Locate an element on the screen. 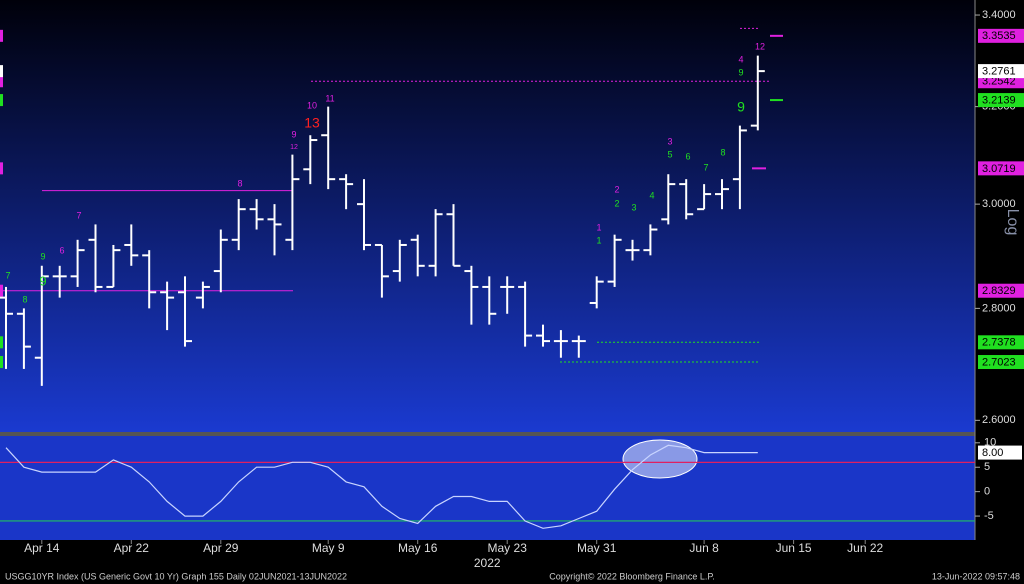  x-tick-label: Apr 22 is located at coordinates (132, 548).